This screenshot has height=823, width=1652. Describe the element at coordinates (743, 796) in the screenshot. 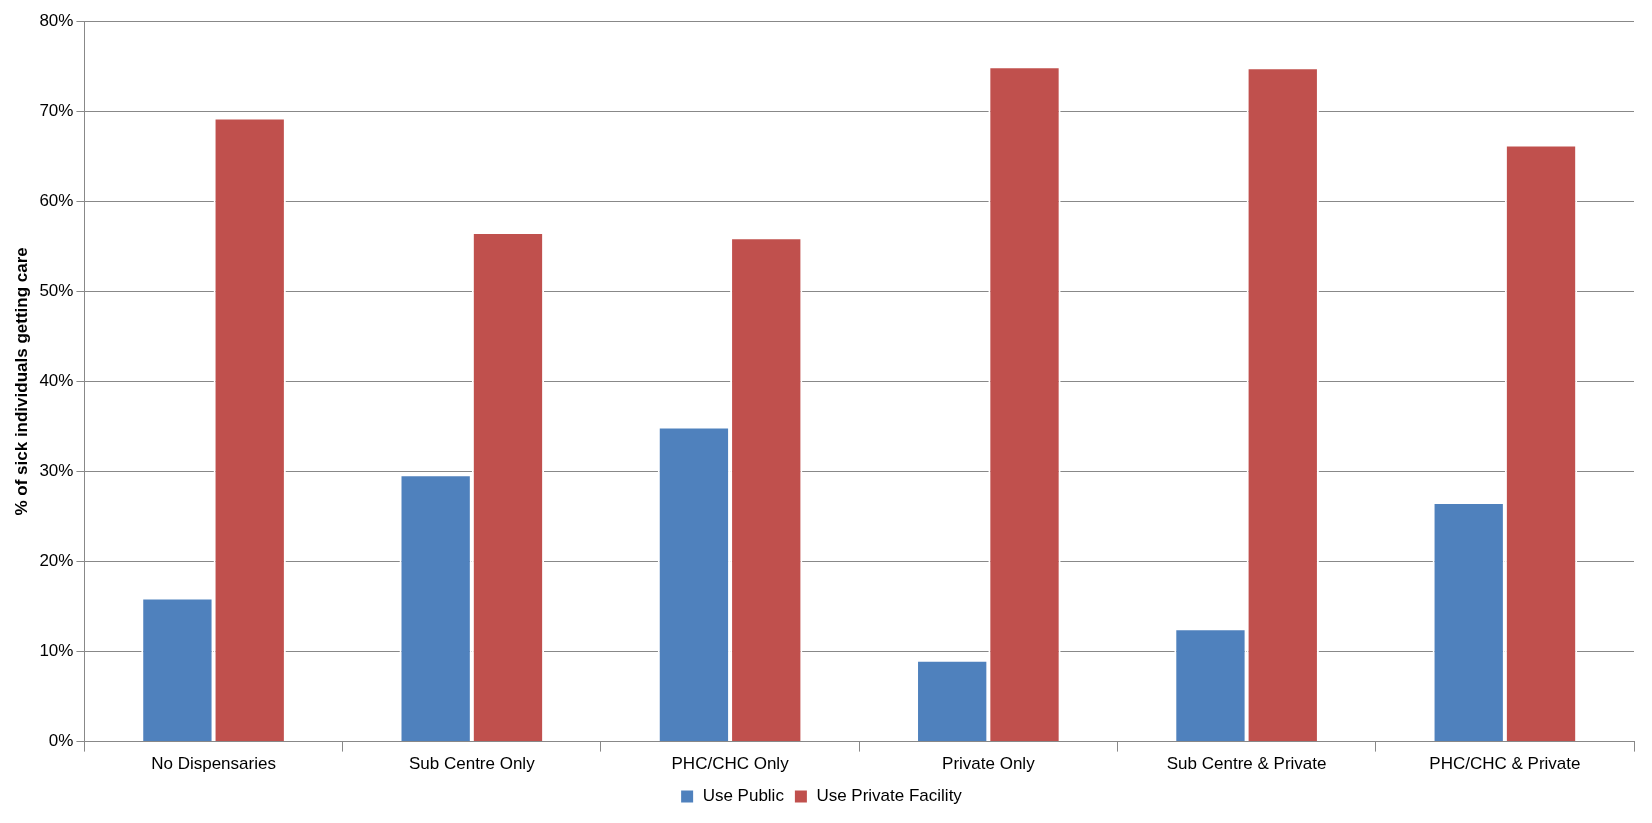

I see `legend-label: Use Public` at that location.